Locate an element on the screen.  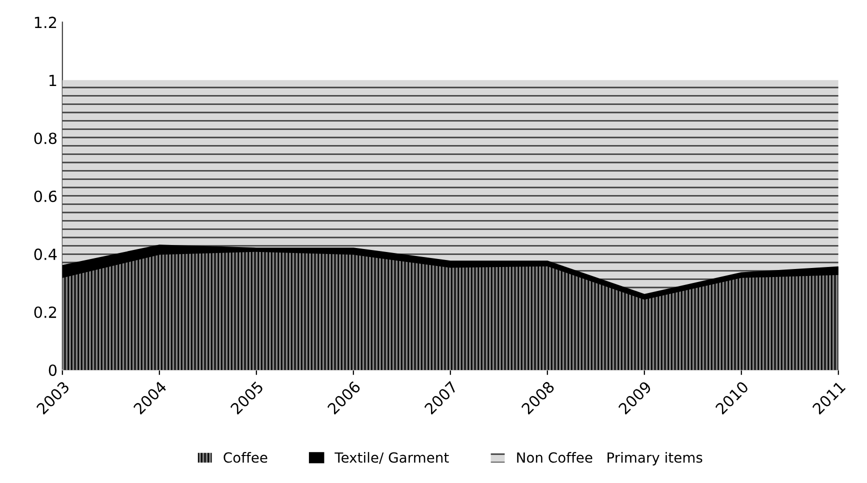
legend-label: Textile/ Garment is located at coordinates (391, 458).